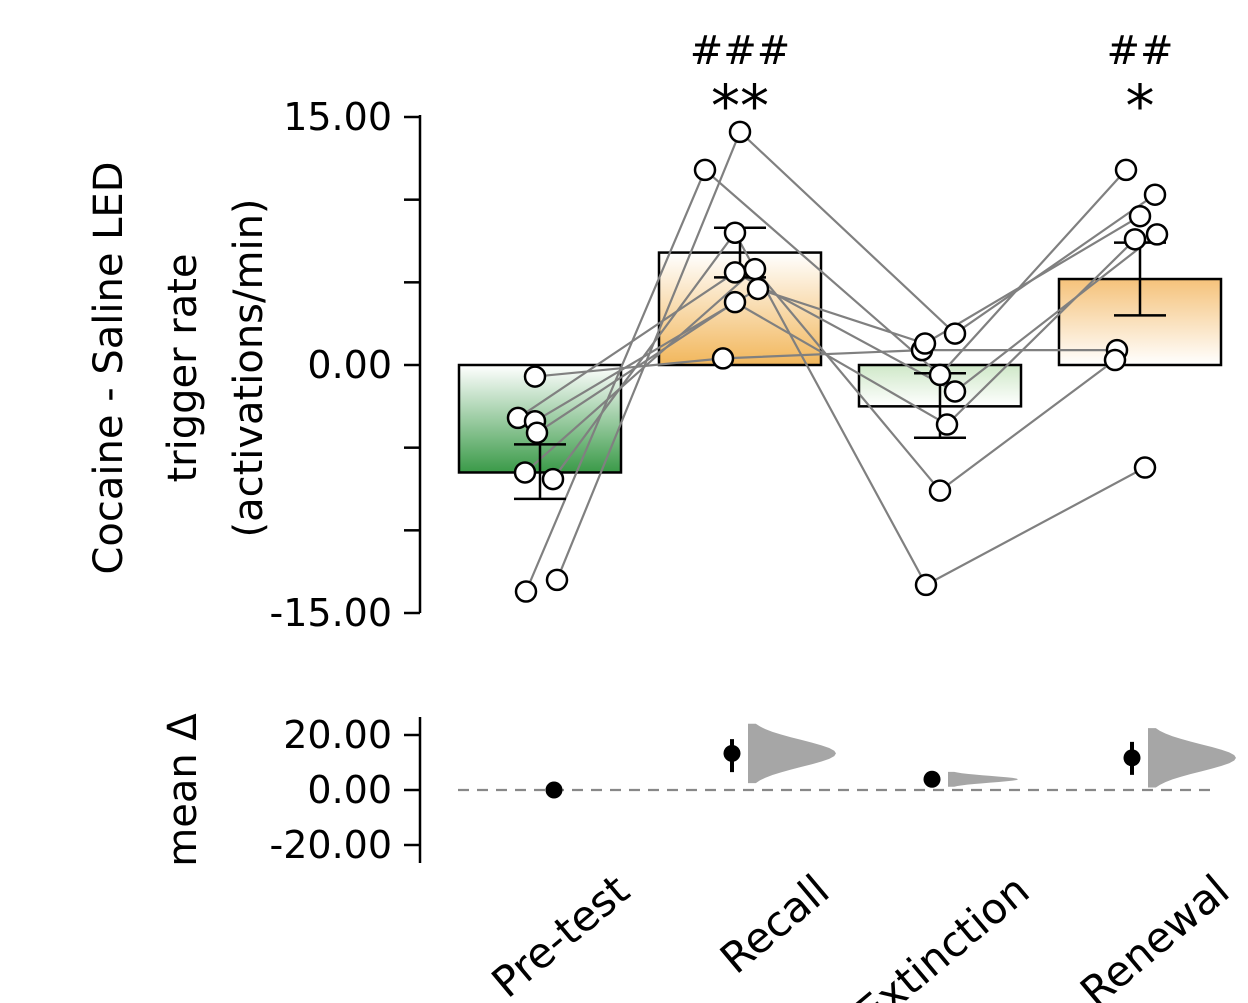 The image size is (1248, 1003). What do you see at coordinates (109, 367) in the screenshot?
I see `y-label-line-1: Cocaine - Saline LED` at bounding box center [109, 367].